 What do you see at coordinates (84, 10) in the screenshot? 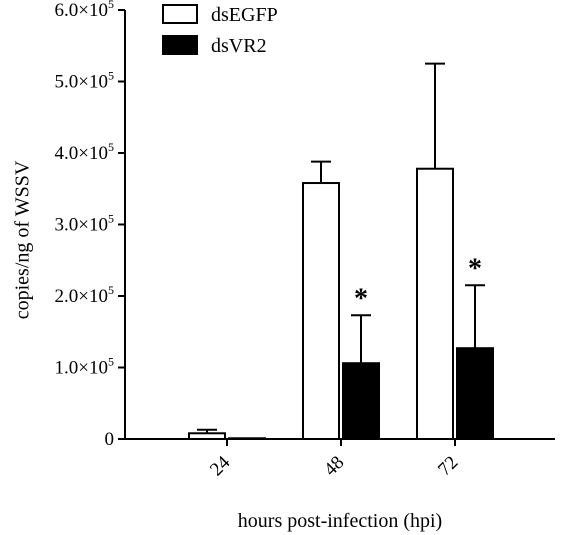
I see `y-tick-label: 6.0×10⁵` at bounding box center [84, 10].